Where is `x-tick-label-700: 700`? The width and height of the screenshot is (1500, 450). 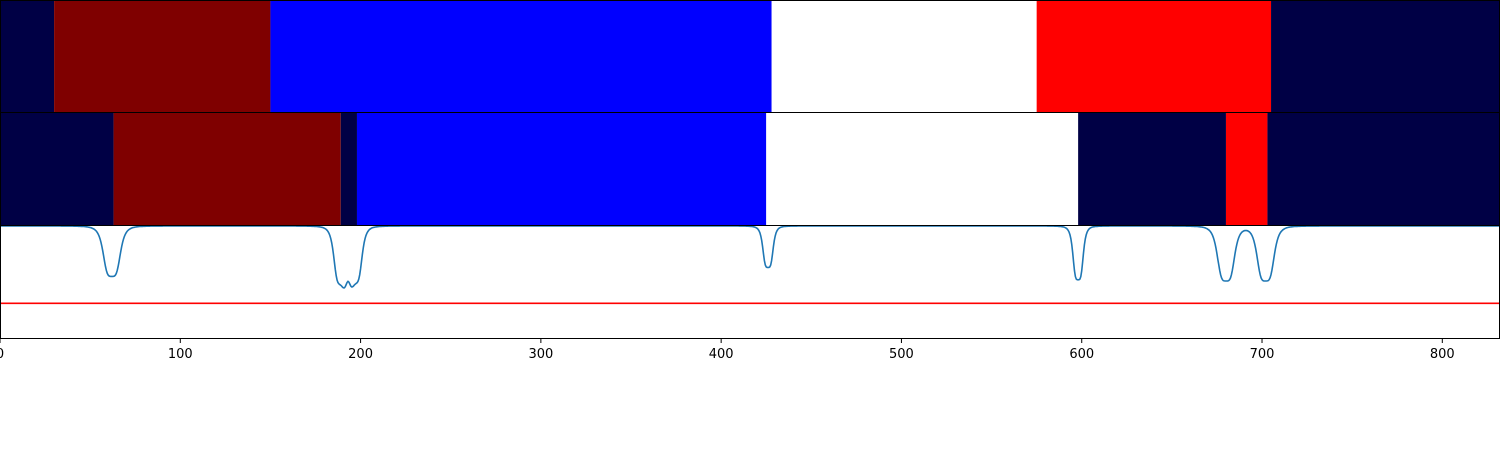 x-tick-label-700: 700 is located at coordinates (1262, 354).